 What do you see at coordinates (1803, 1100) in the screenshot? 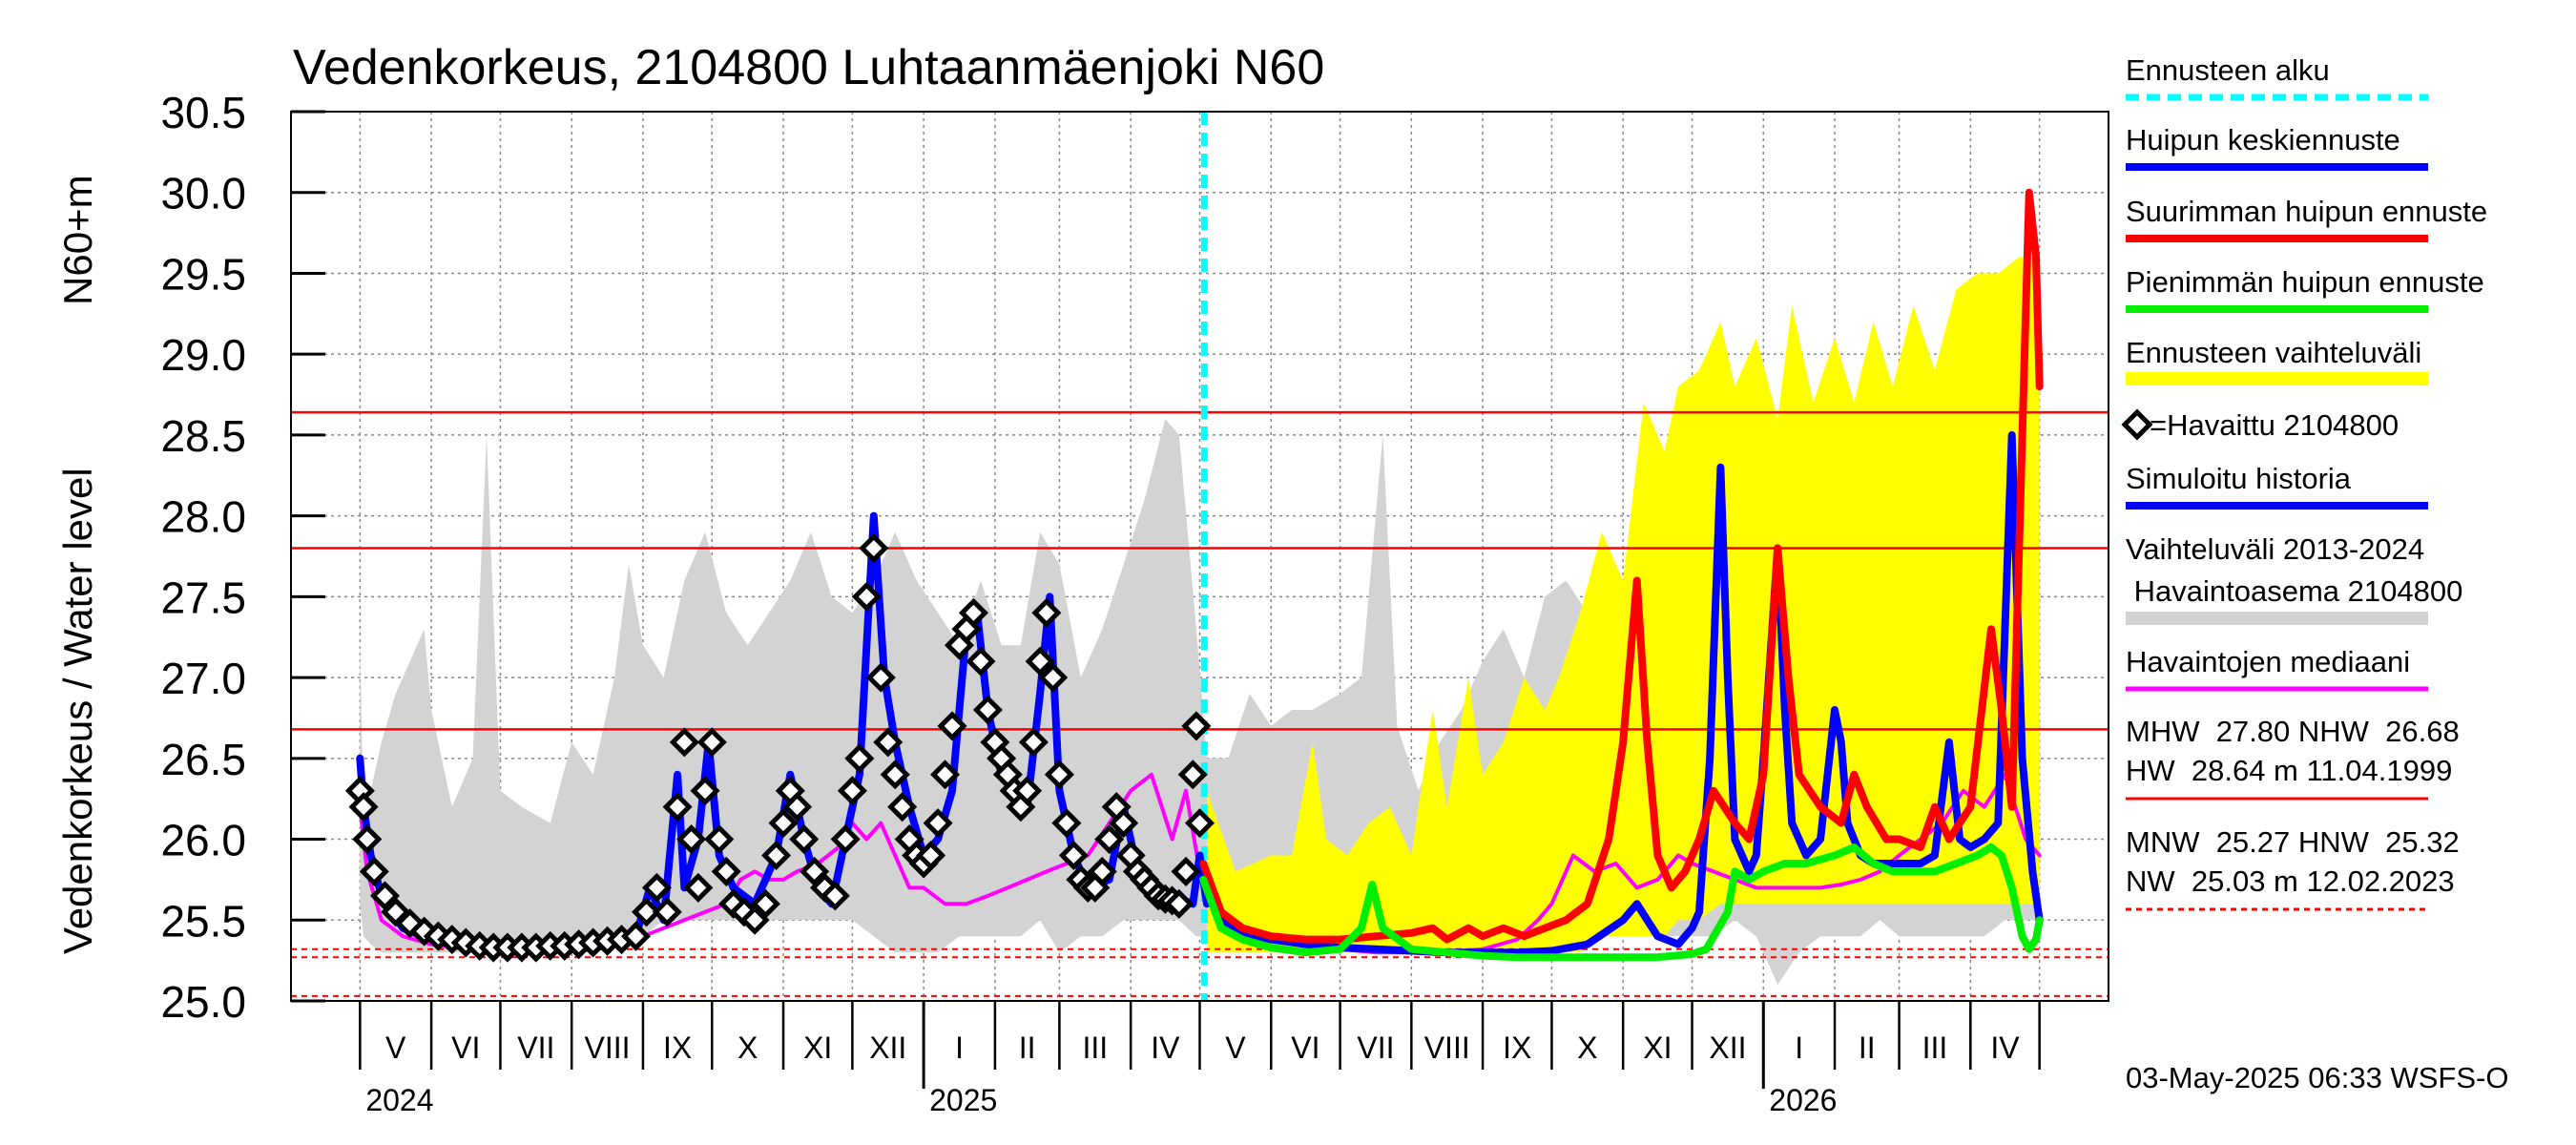
I see `year-label: 2026` at bounding box center [1803, 1100].